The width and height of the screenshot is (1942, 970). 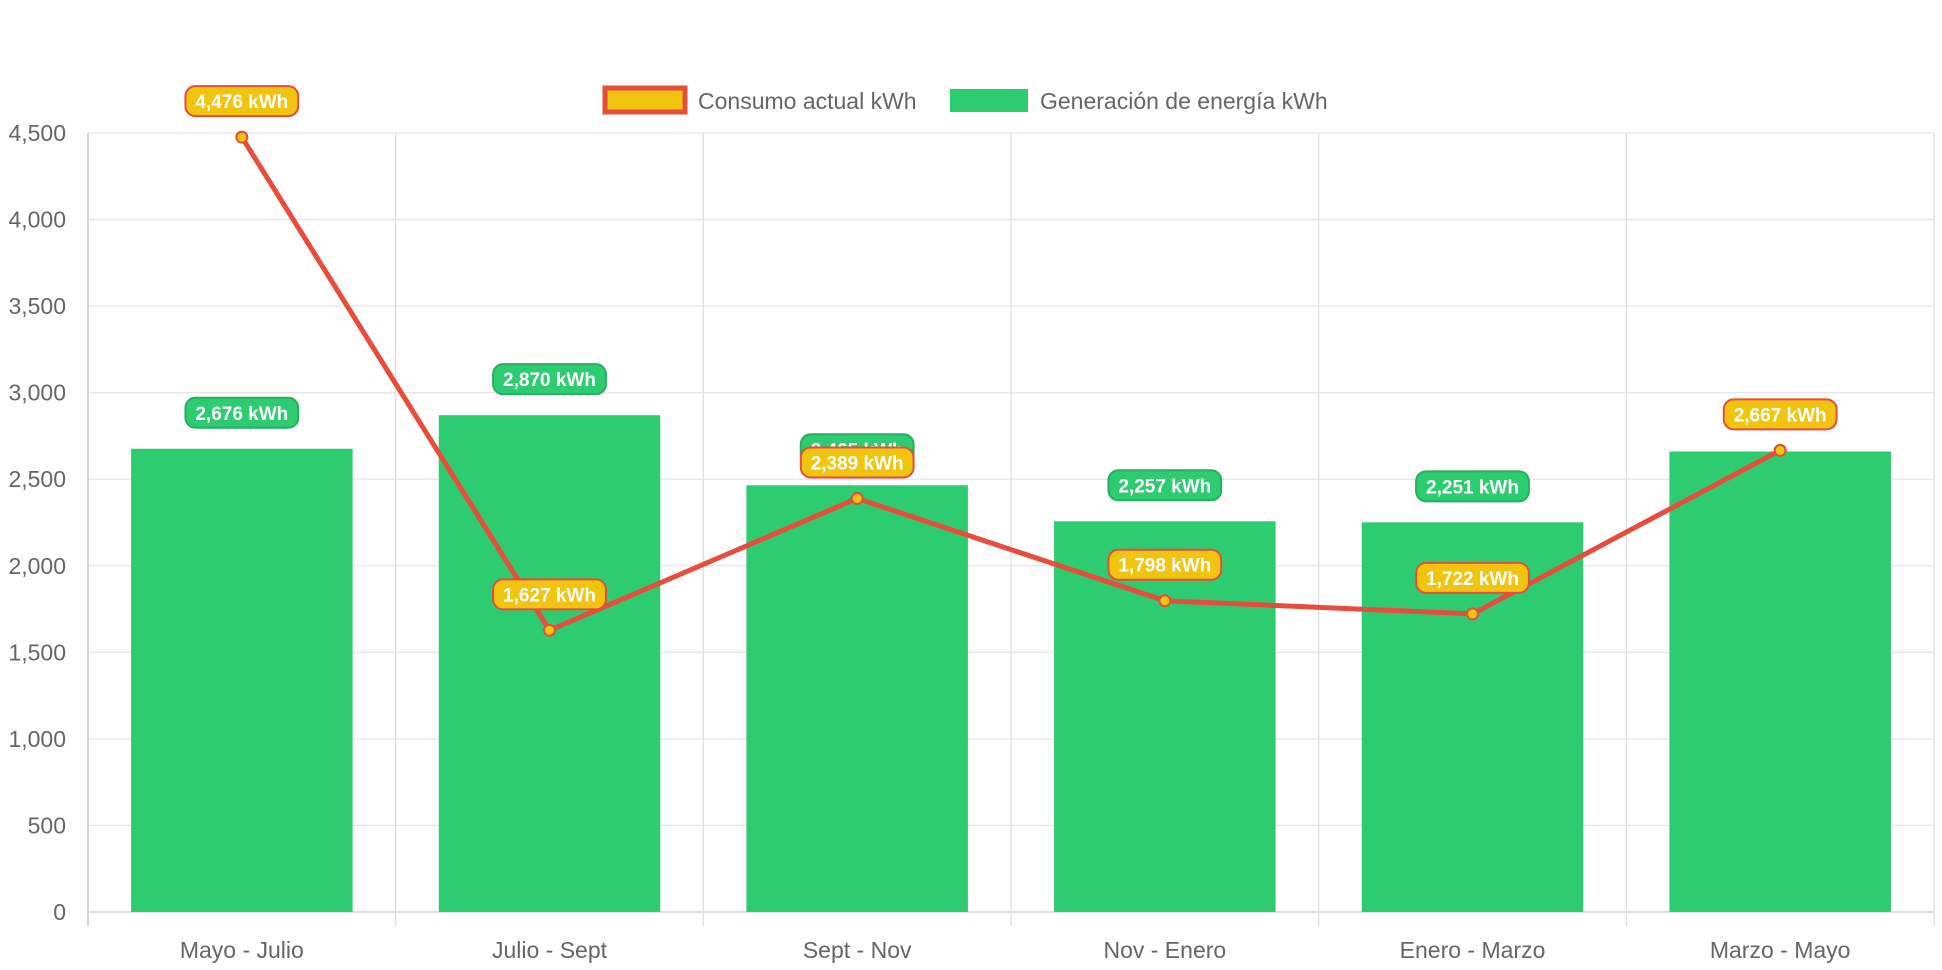 What do you see at coordinates (37, 566) in the screenshot?
I see `y-tick-label: 2,000` at bounding box center [37, 566].